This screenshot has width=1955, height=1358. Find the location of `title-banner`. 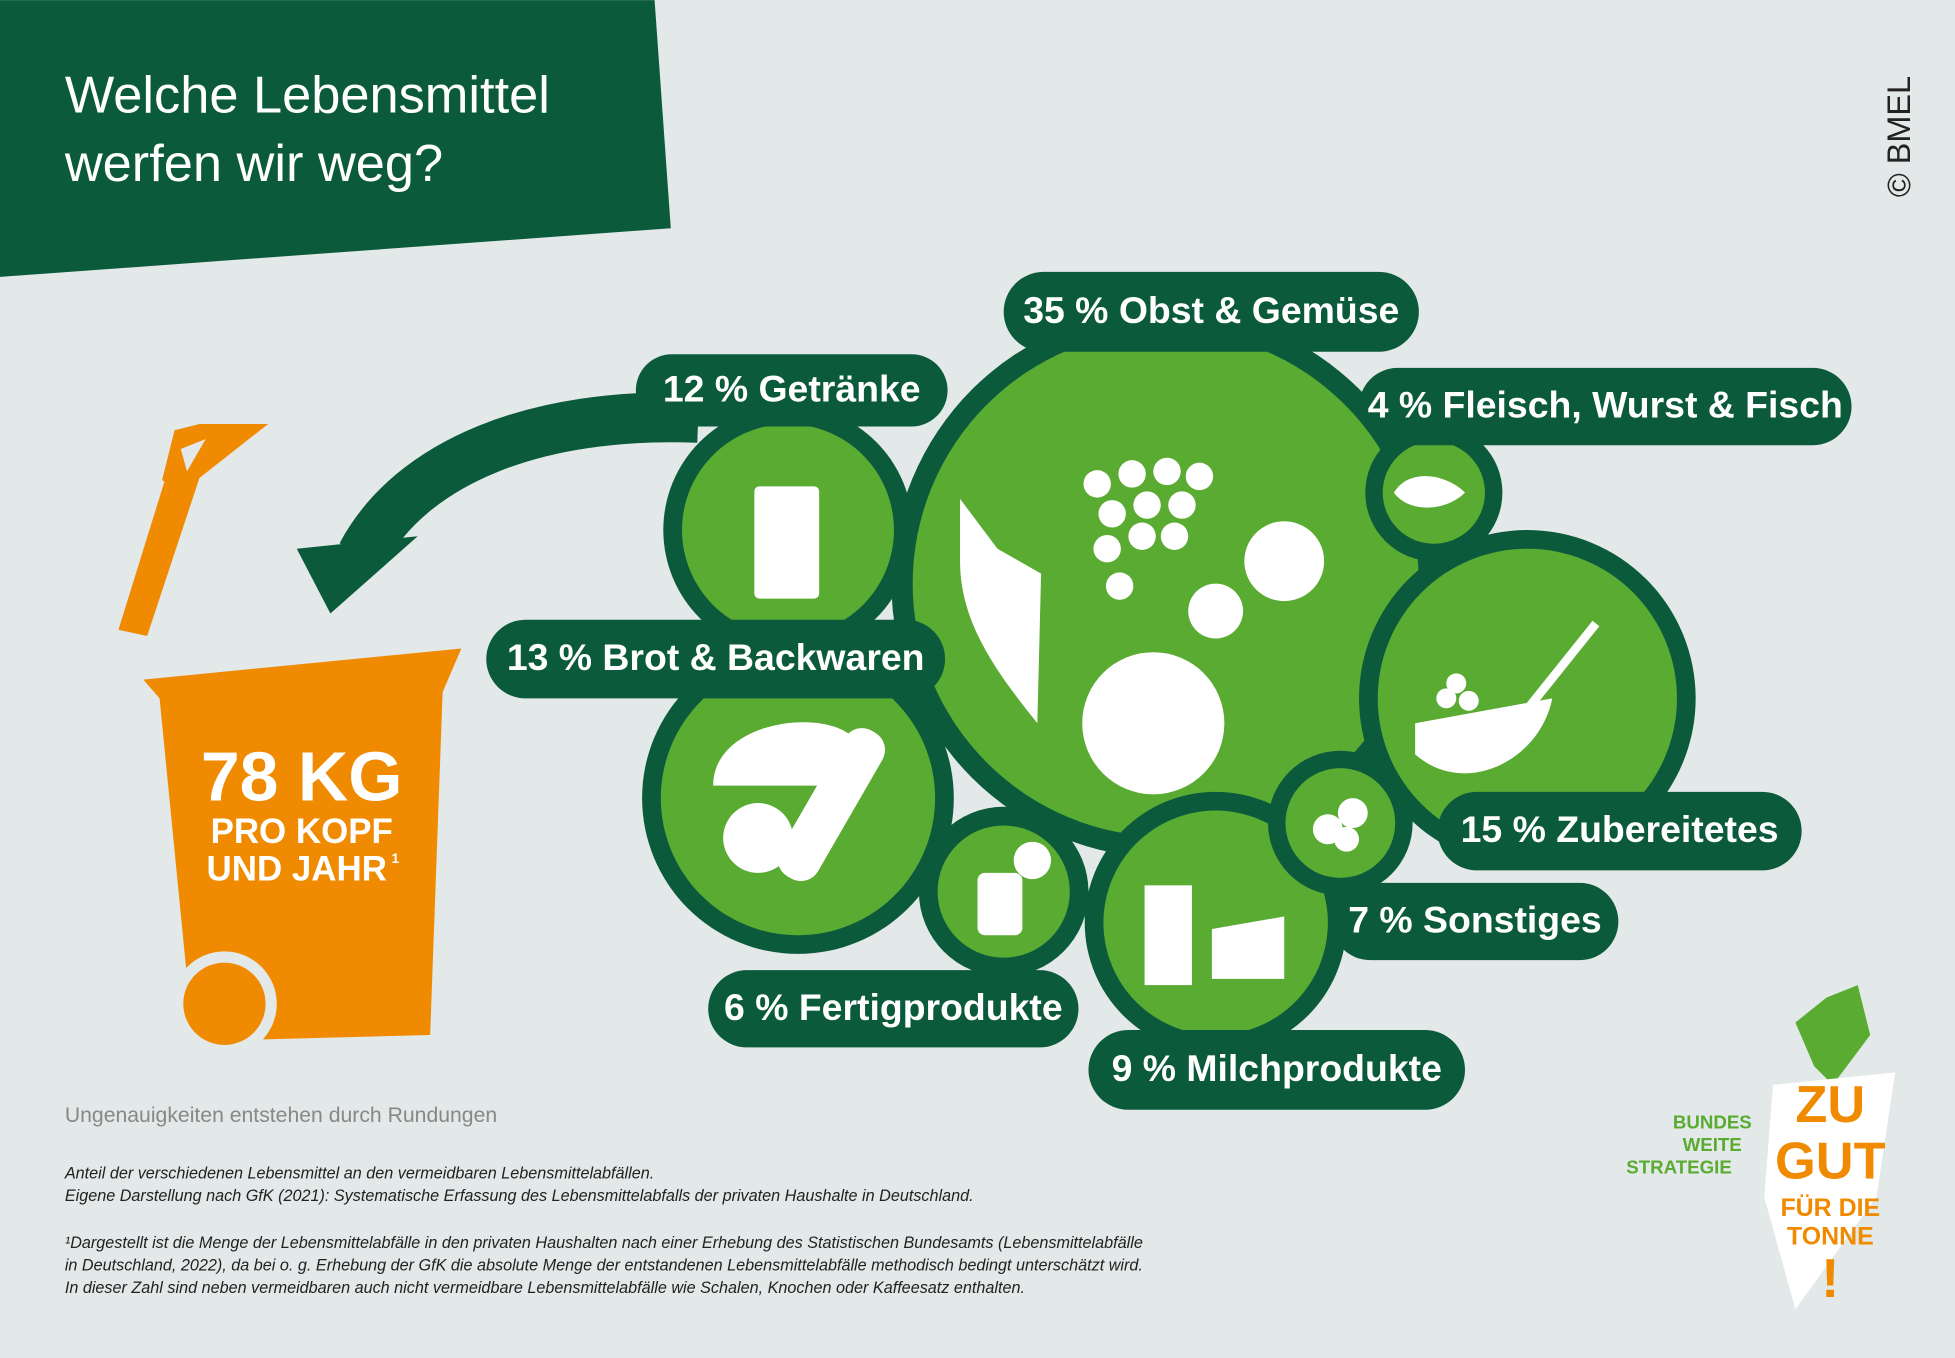

title-banner is located at coordinates (335, 138).